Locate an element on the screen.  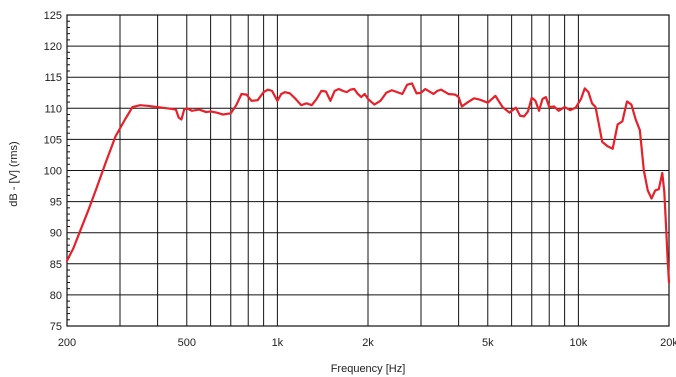
x-axis-label: Frequency [Hz] is located at coordinates (368, 369).